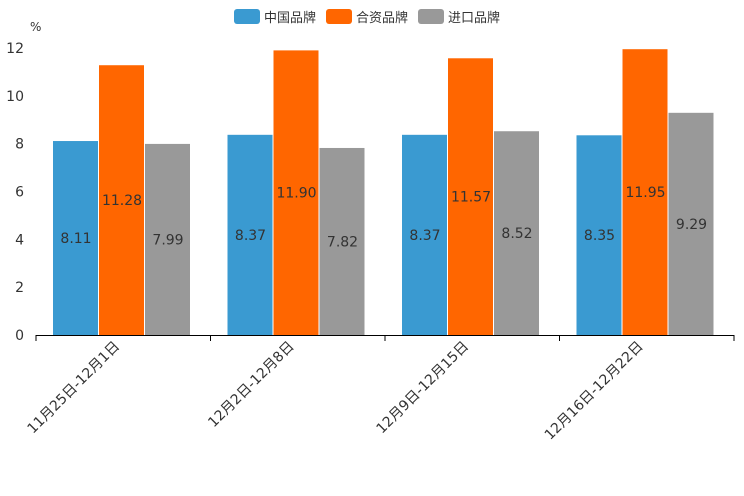  I want to click on y-tick-label-2: 4, so click(19, 240).